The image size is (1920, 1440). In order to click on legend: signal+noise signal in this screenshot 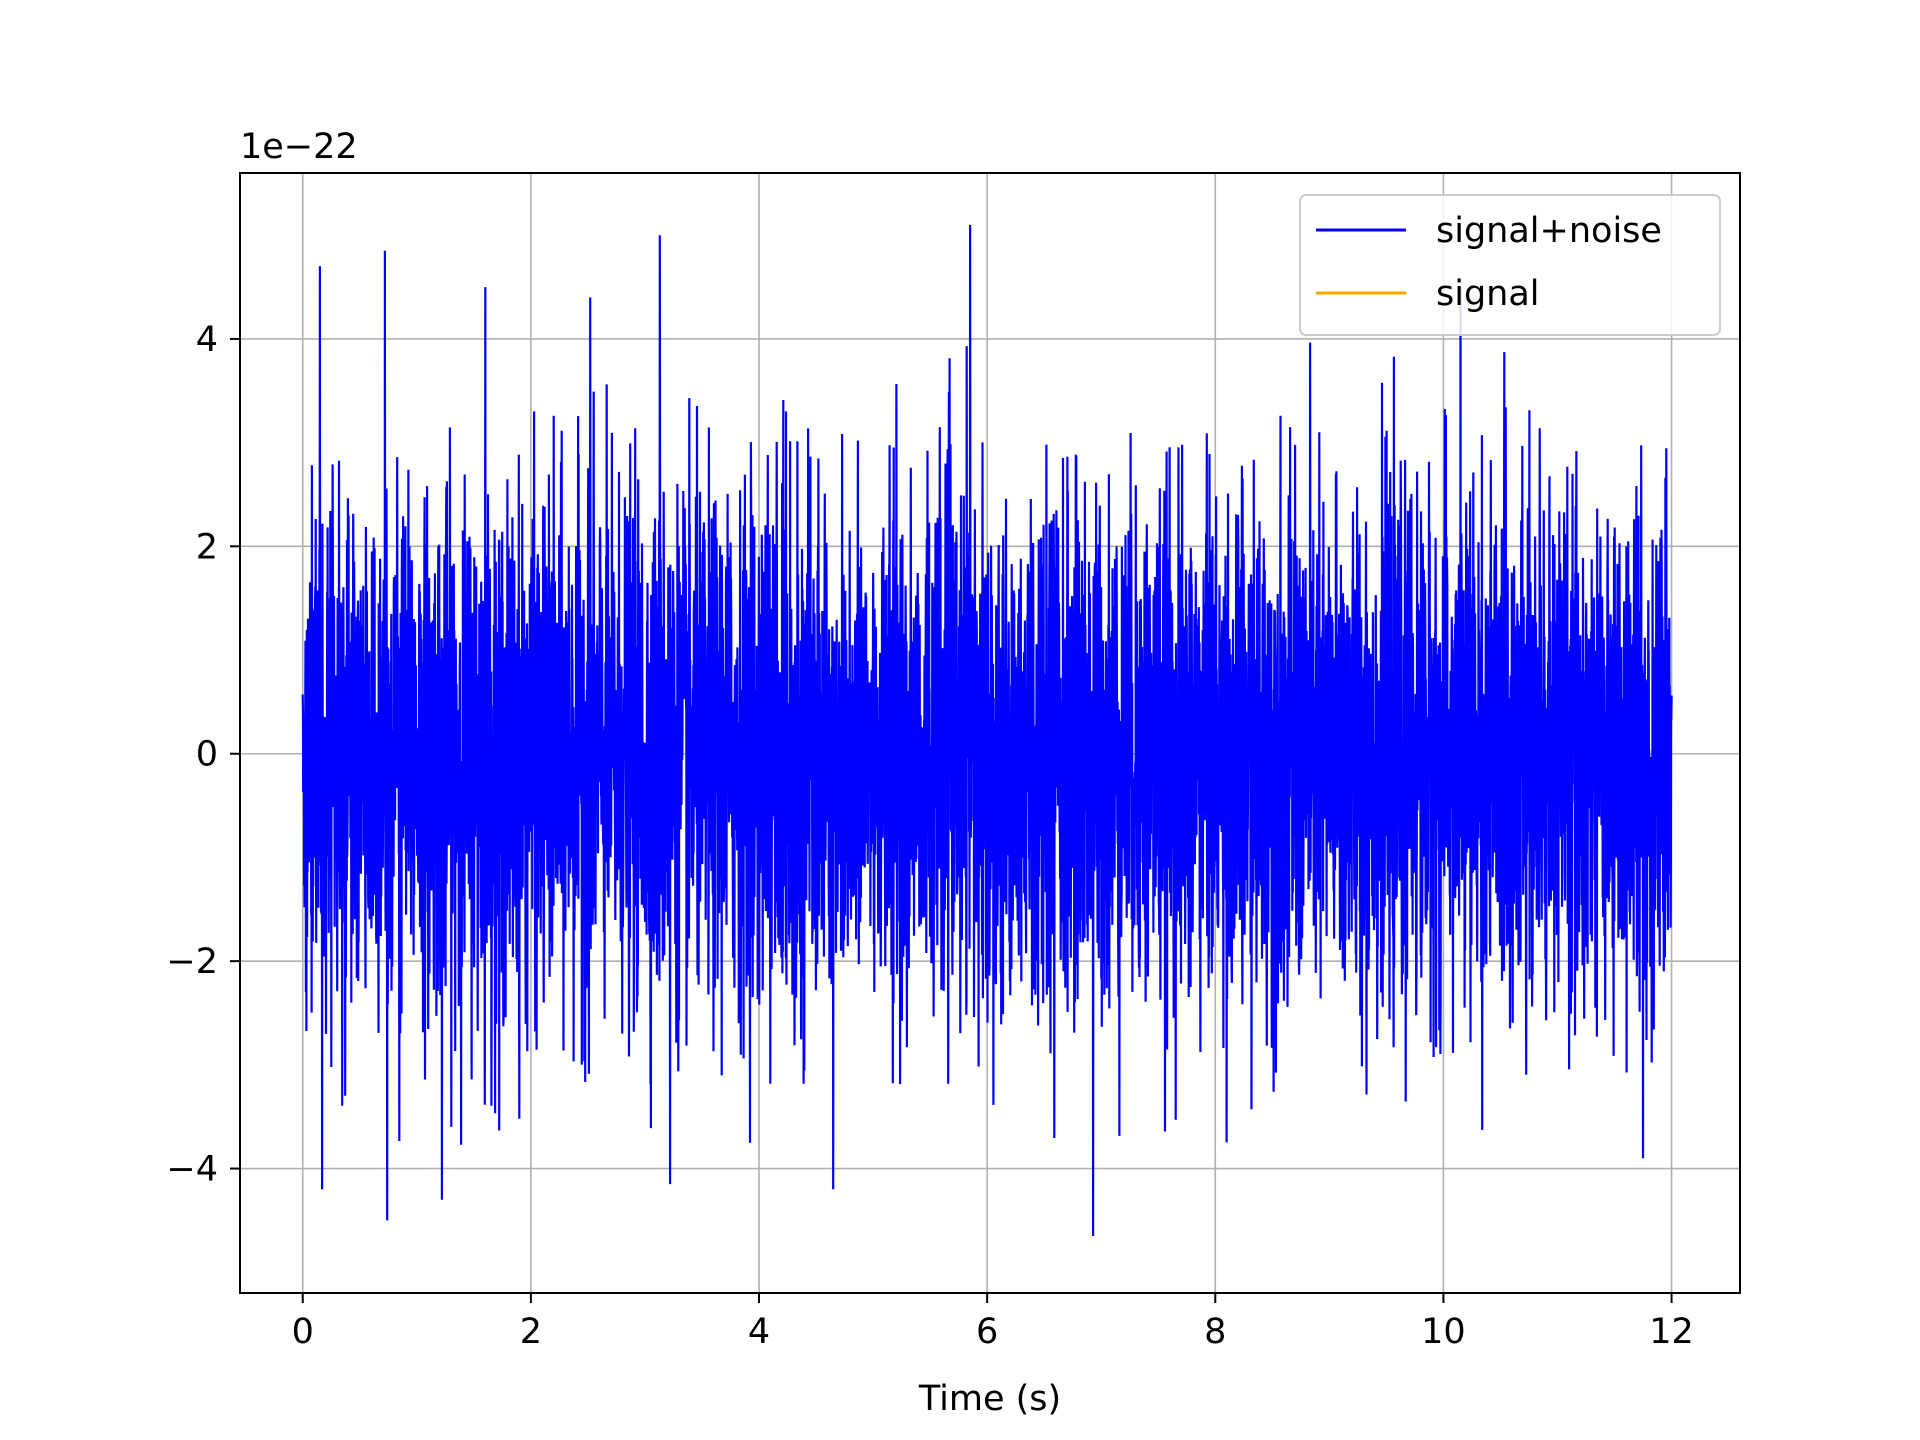, I will do `click(1510, 265)`.